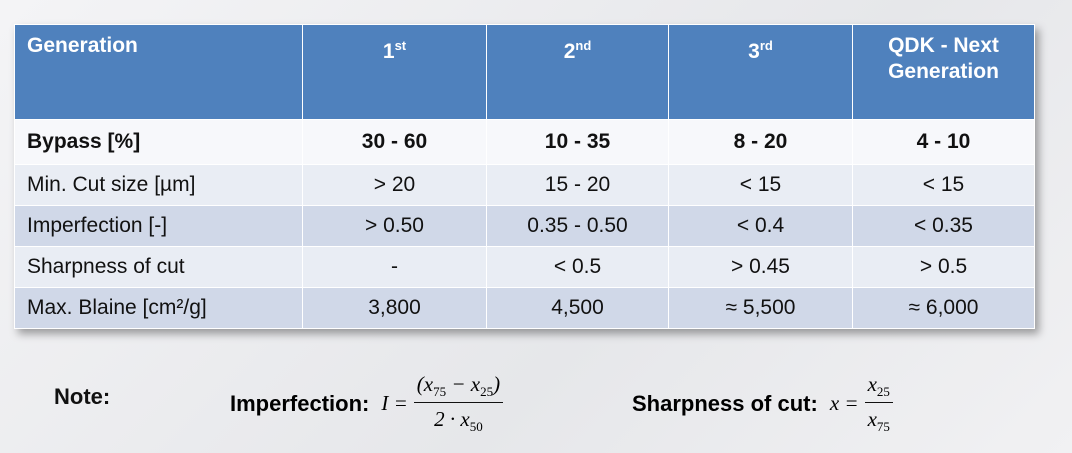 This screenshot has height=453, width=1072. I want to click on row-label: Sharpness of cut, so click(158, 267).